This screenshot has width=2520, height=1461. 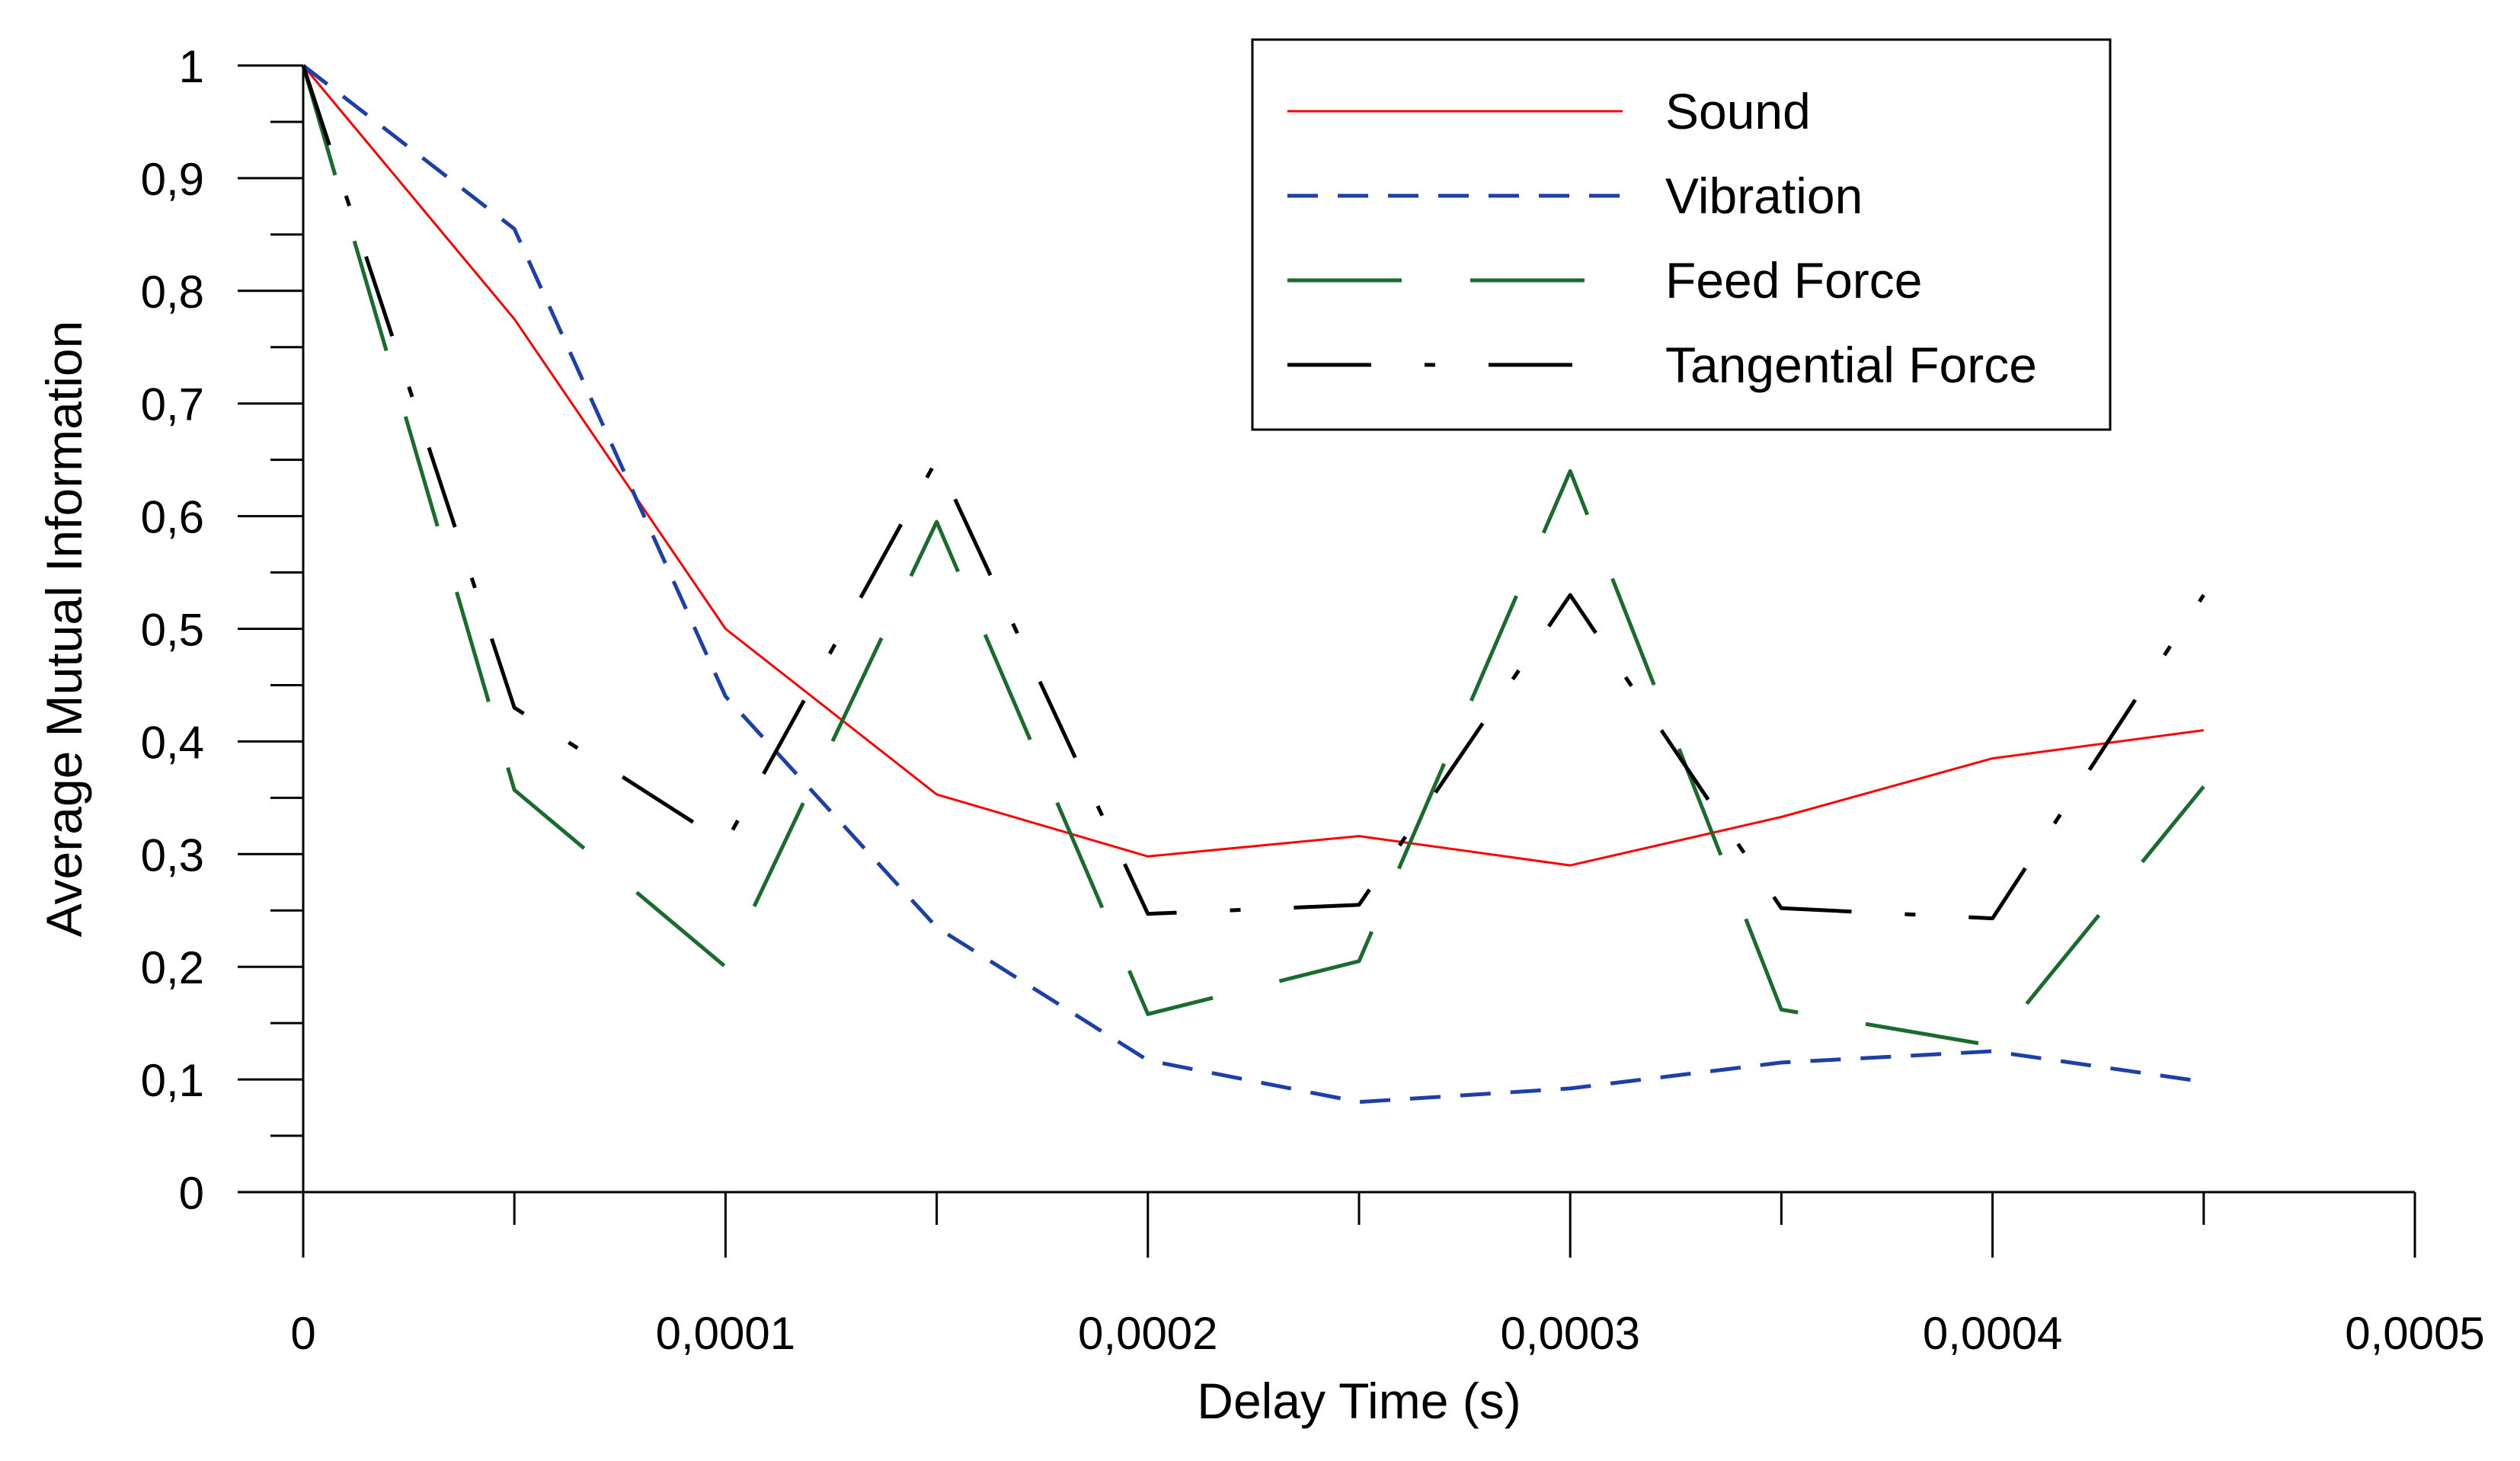 What do you see at coordinates (64, 629) in the screenshot?
I see `y-axis-title: Average Mutual Information` at bounding box center [64, 629].